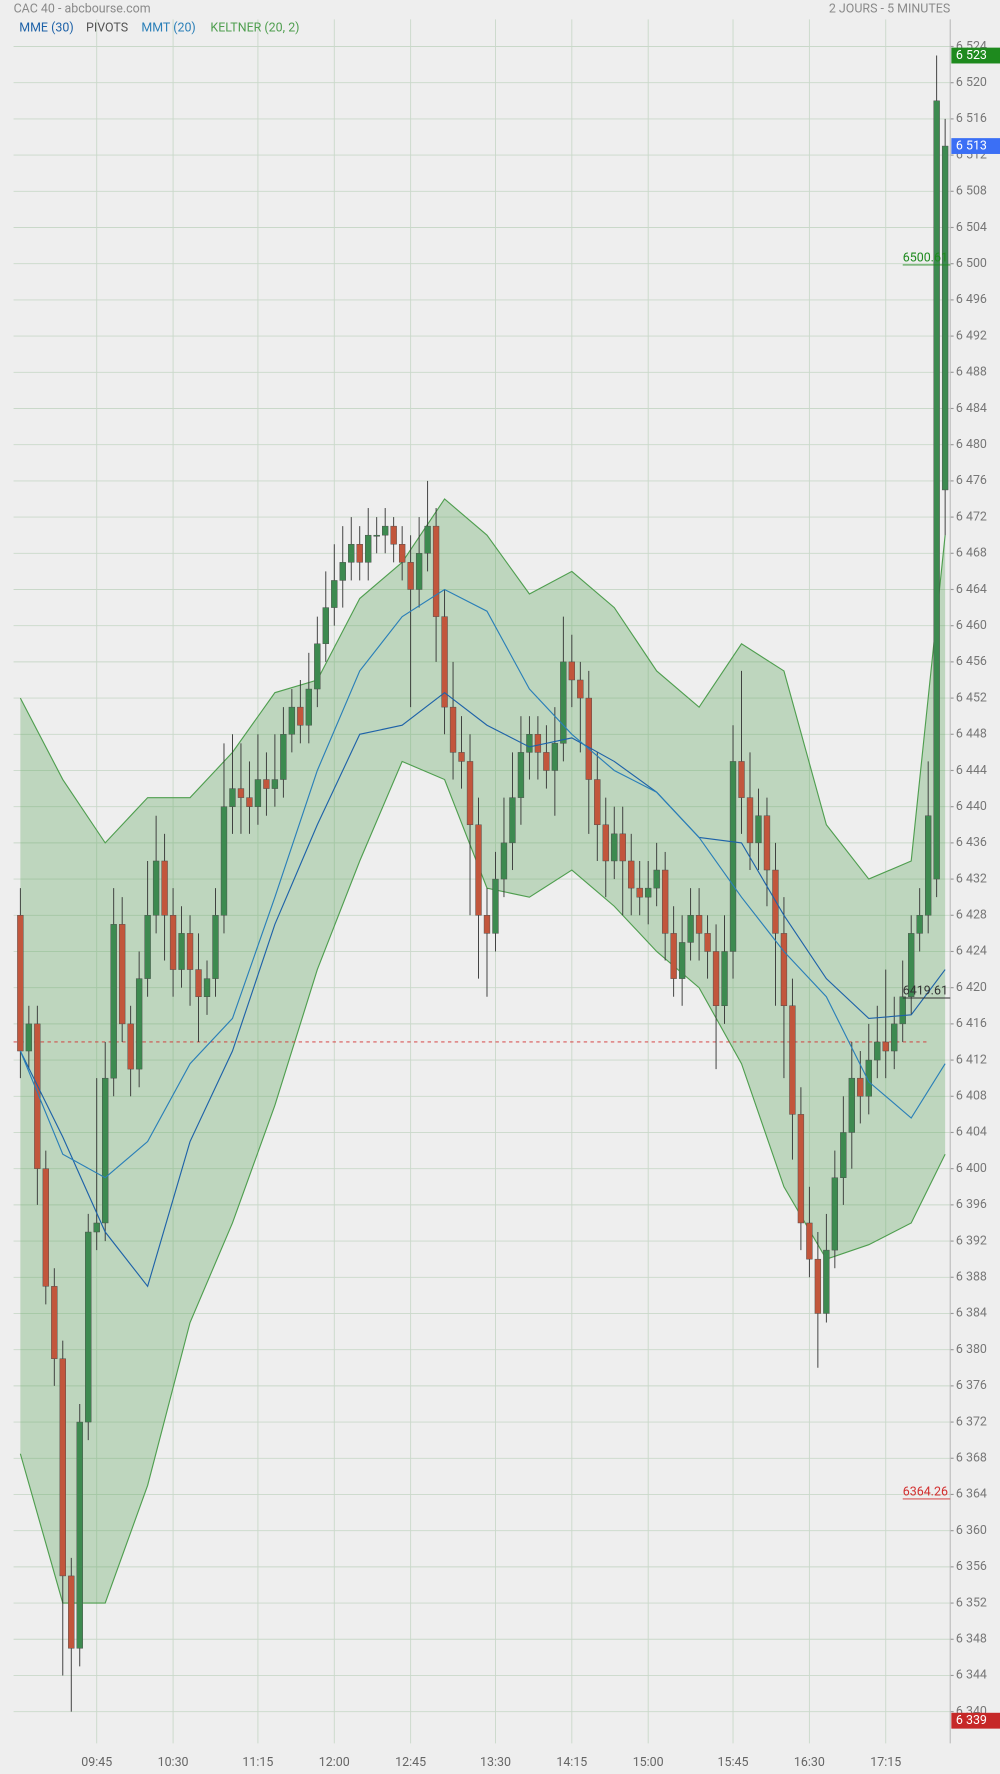  I want to click on legend-entry: PIVOTS, so click(107, 28).